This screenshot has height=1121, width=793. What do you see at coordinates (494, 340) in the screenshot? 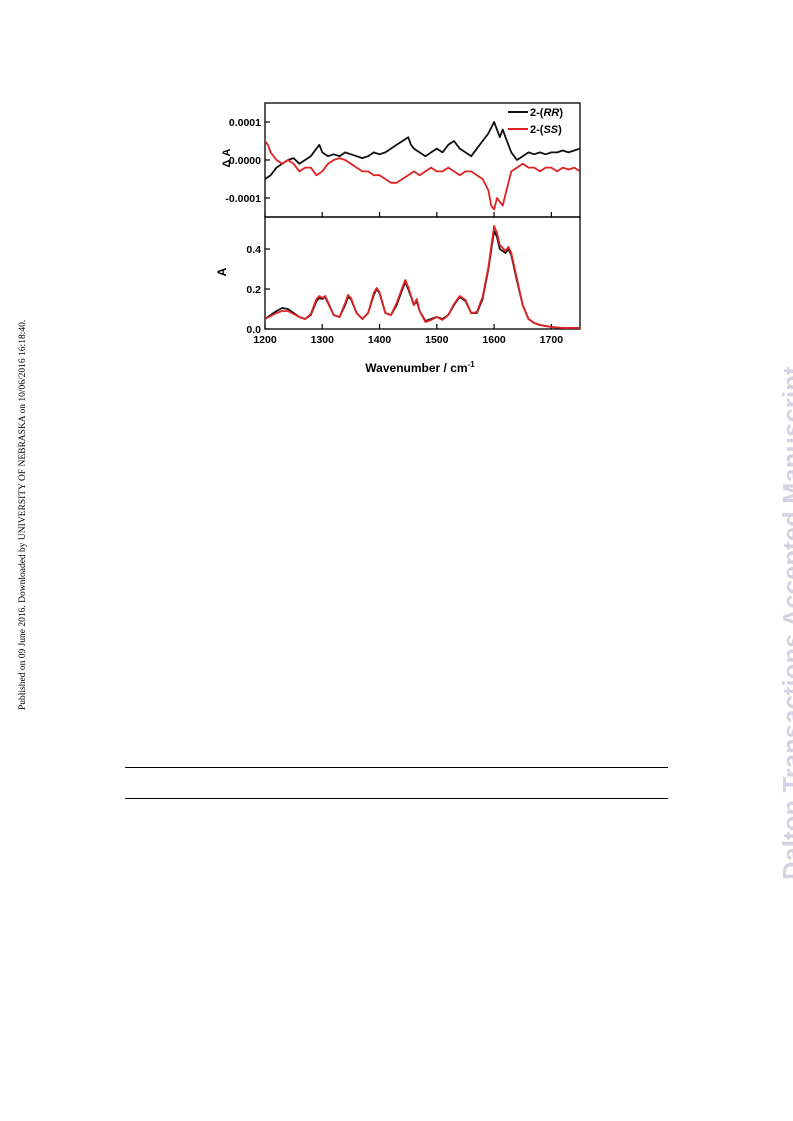
I see `x-tick-label: 1600` at bounding box center [494, 340].